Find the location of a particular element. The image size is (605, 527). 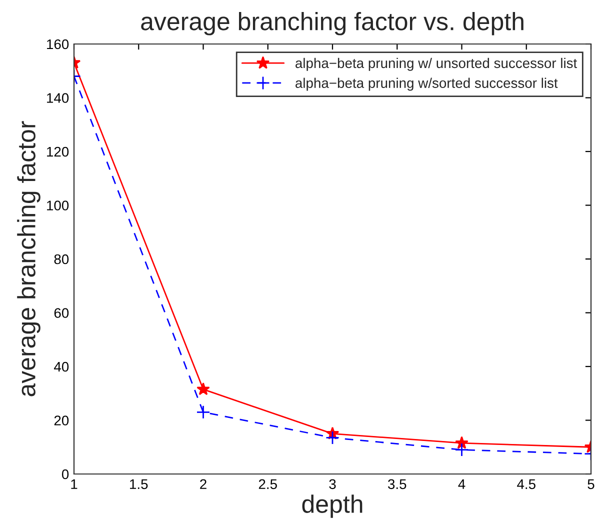

legend-label: alpha−beta pruning w/sorted successor list is located at coordinates (427, 84).